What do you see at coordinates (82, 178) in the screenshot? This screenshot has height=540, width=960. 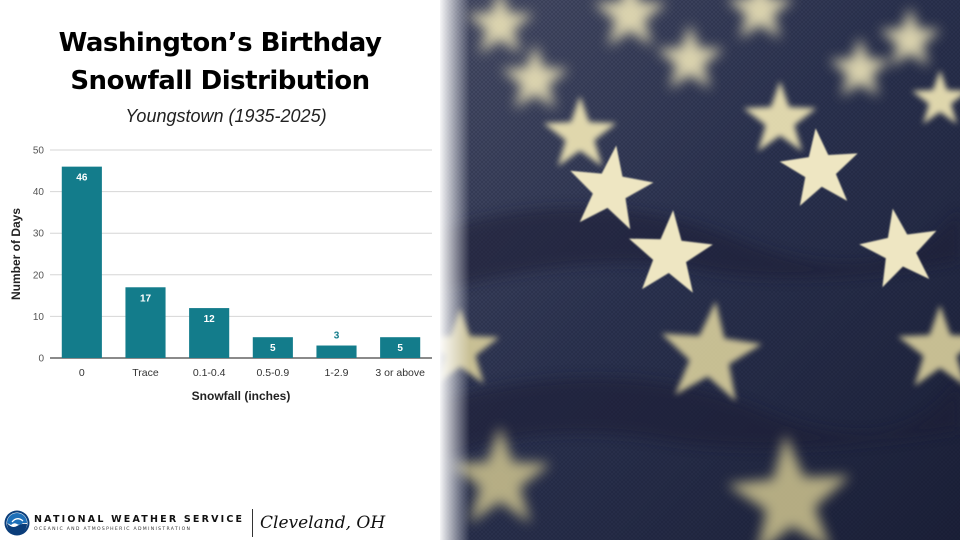 I see `bar-data-label: 46` at bounding box center [82, 178].